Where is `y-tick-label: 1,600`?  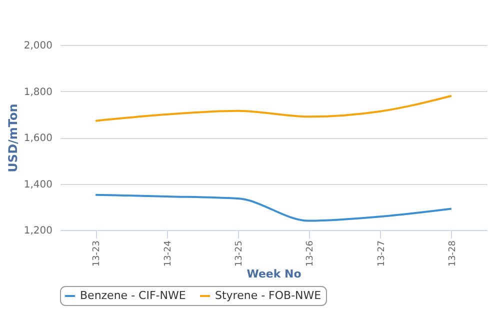
y-tick-label: 1,600 is located at coordinates (38, 138).